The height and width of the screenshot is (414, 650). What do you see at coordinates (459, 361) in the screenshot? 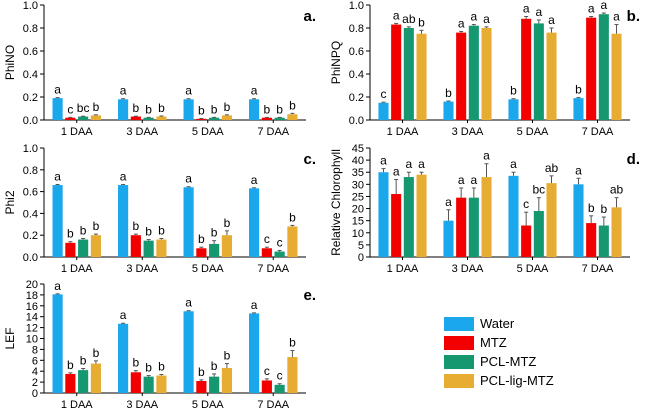
I see `legend-swatch-pcl-mtz` at bounding box center [459, 361].